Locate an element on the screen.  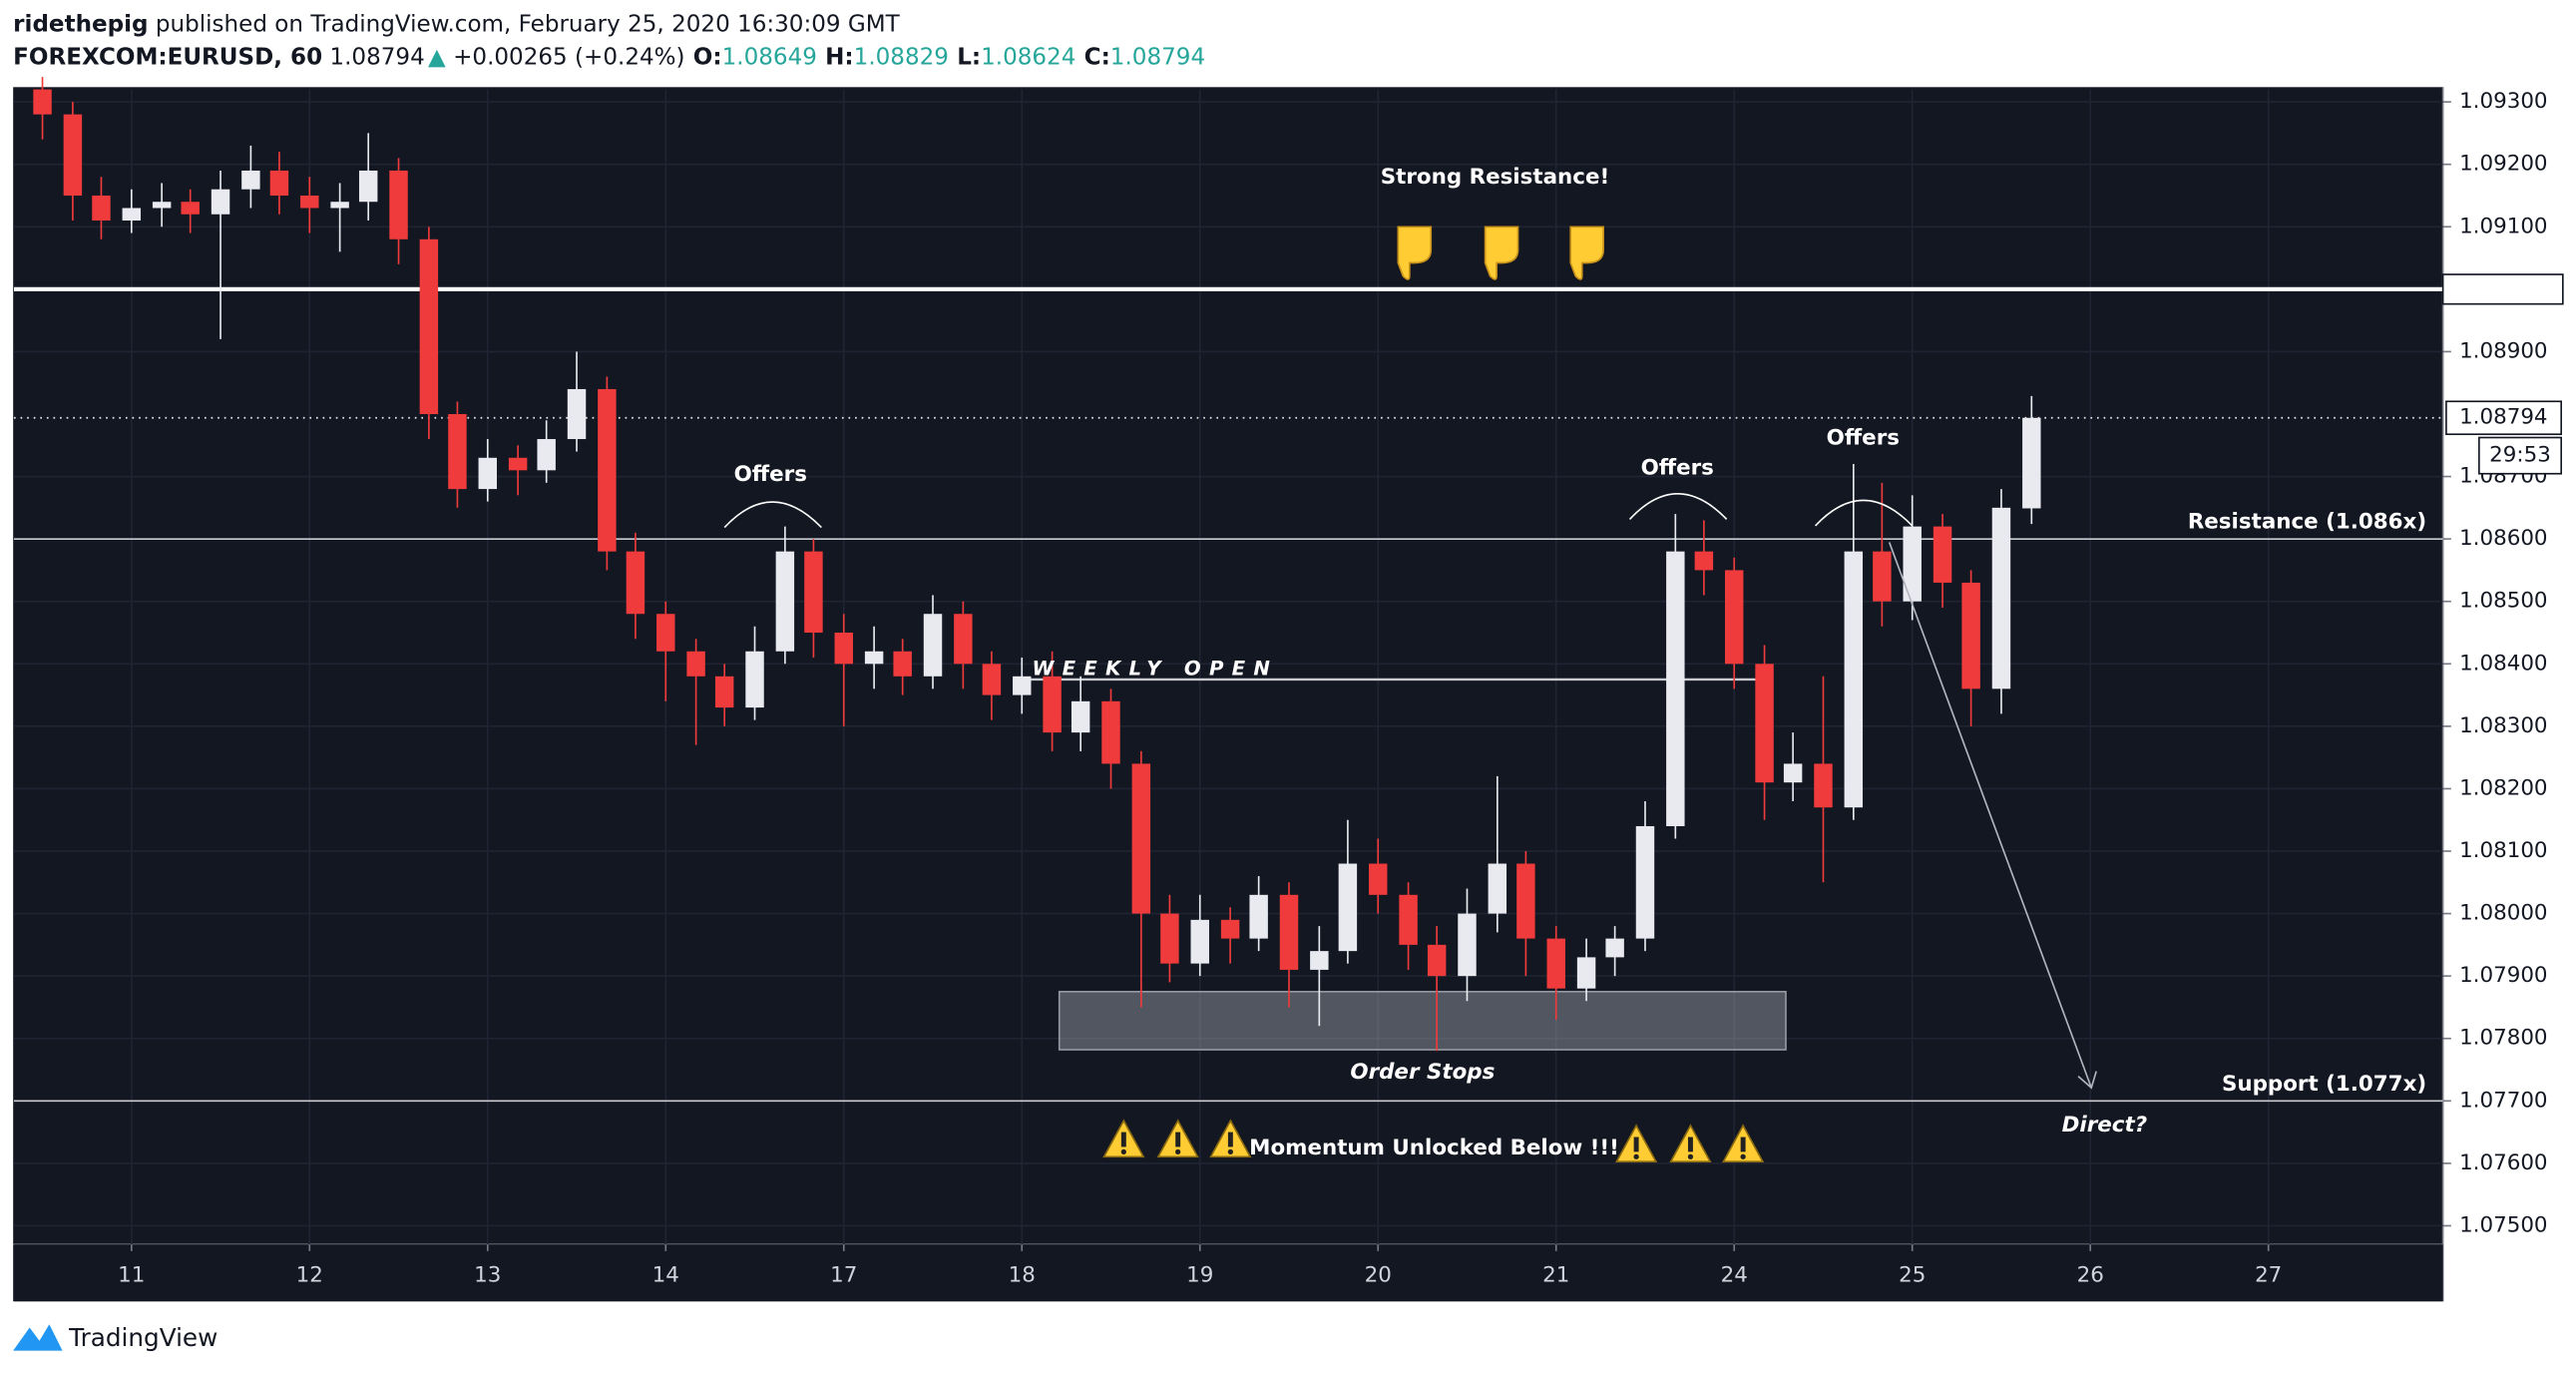
author: ridethepig is located at coordinates (80, 24).